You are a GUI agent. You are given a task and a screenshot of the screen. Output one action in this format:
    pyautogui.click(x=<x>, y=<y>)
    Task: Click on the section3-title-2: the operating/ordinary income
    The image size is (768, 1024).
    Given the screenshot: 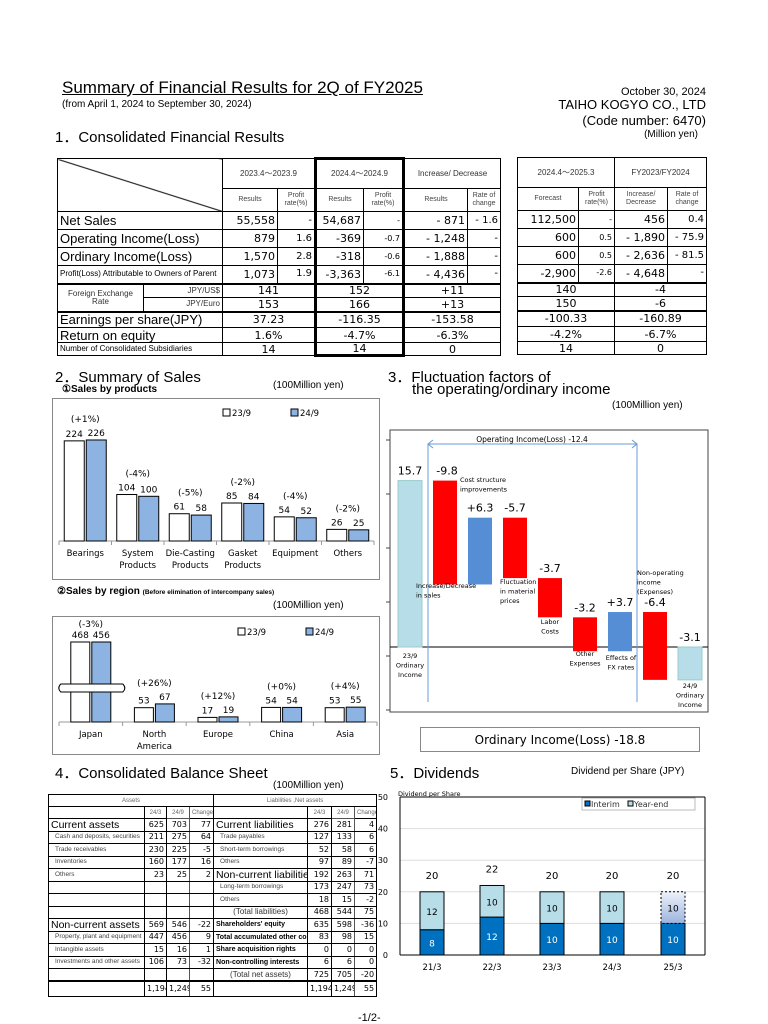 What is the action you would take?
    pyautogui.click(x=511, y=389)
    